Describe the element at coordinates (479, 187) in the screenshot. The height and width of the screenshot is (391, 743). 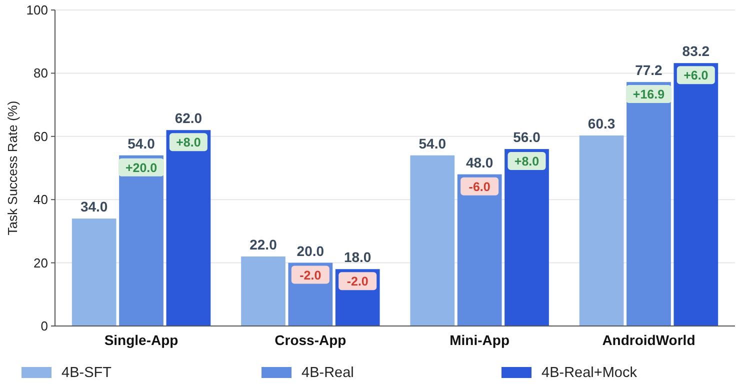
I see `annotation: -6.0` at that location.